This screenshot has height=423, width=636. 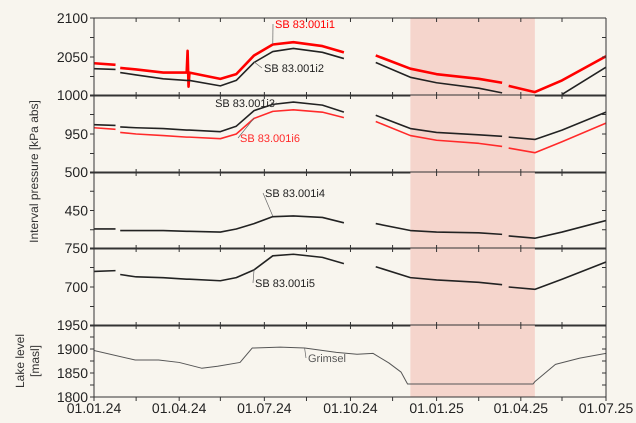 I want to click on y-tick-label: 700, so click(x=76, y=286).